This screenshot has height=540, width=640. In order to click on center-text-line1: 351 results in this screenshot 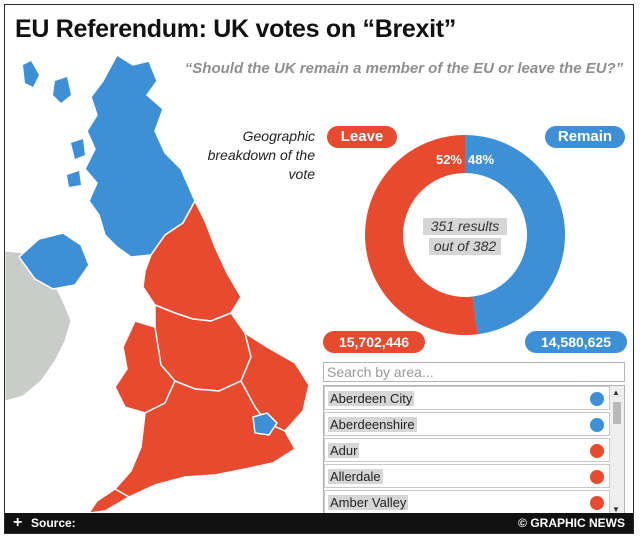, I will do `click(465, 226)`.